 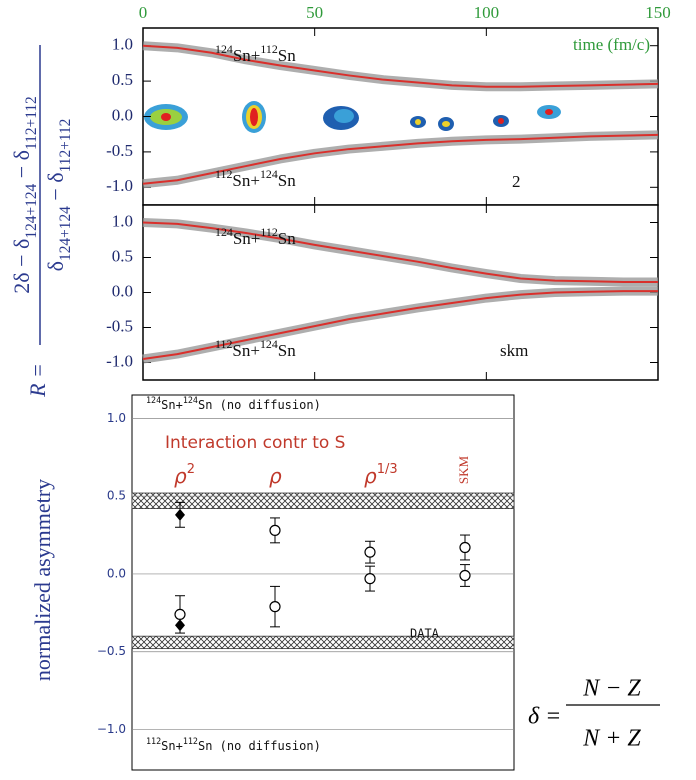 I want to click on band-label: DATA, so click(x=425, y=634).